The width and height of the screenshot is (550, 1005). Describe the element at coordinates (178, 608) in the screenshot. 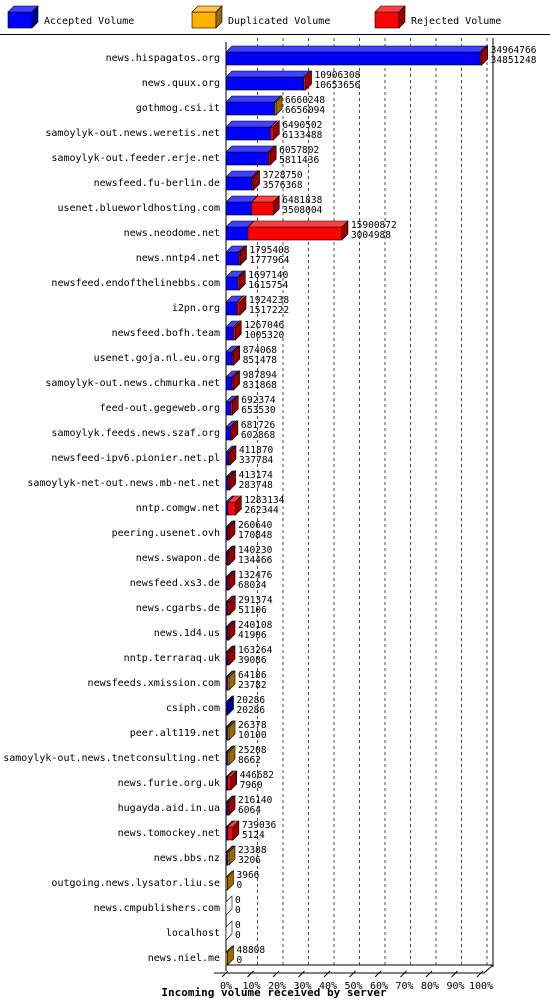

I see `server-label: news.cgarbs.de` at that location.